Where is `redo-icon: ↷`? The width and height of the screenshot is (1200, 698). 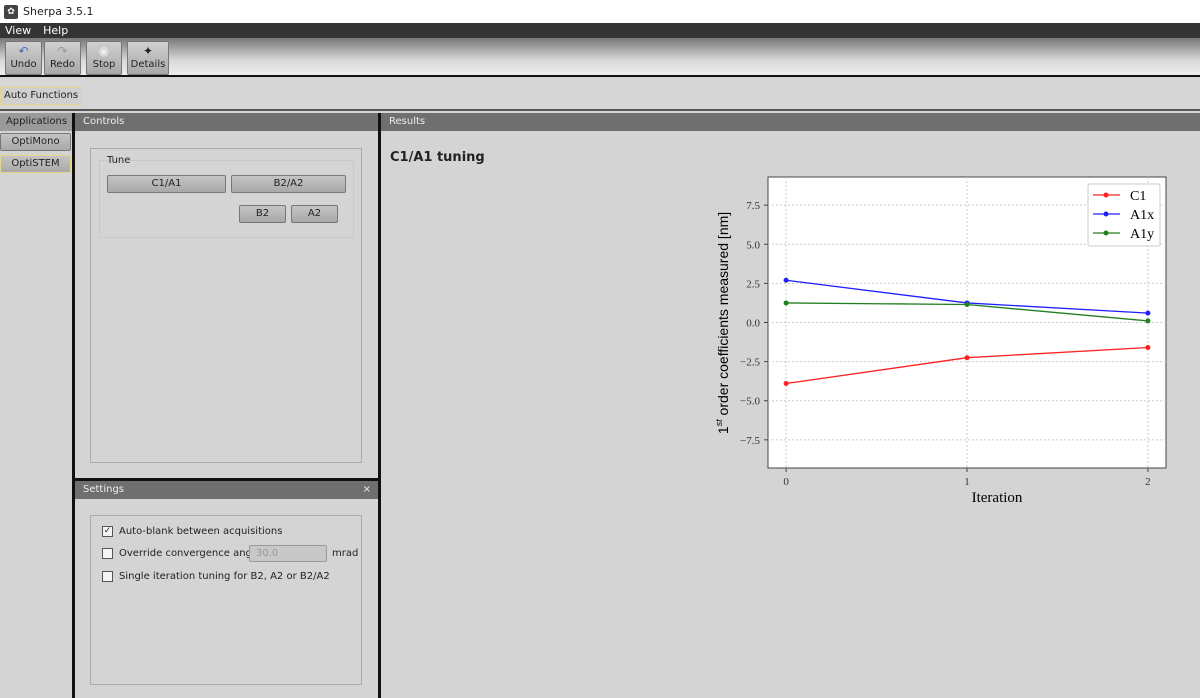
redo-icon: ↷ is located at coordinates (62, 51).